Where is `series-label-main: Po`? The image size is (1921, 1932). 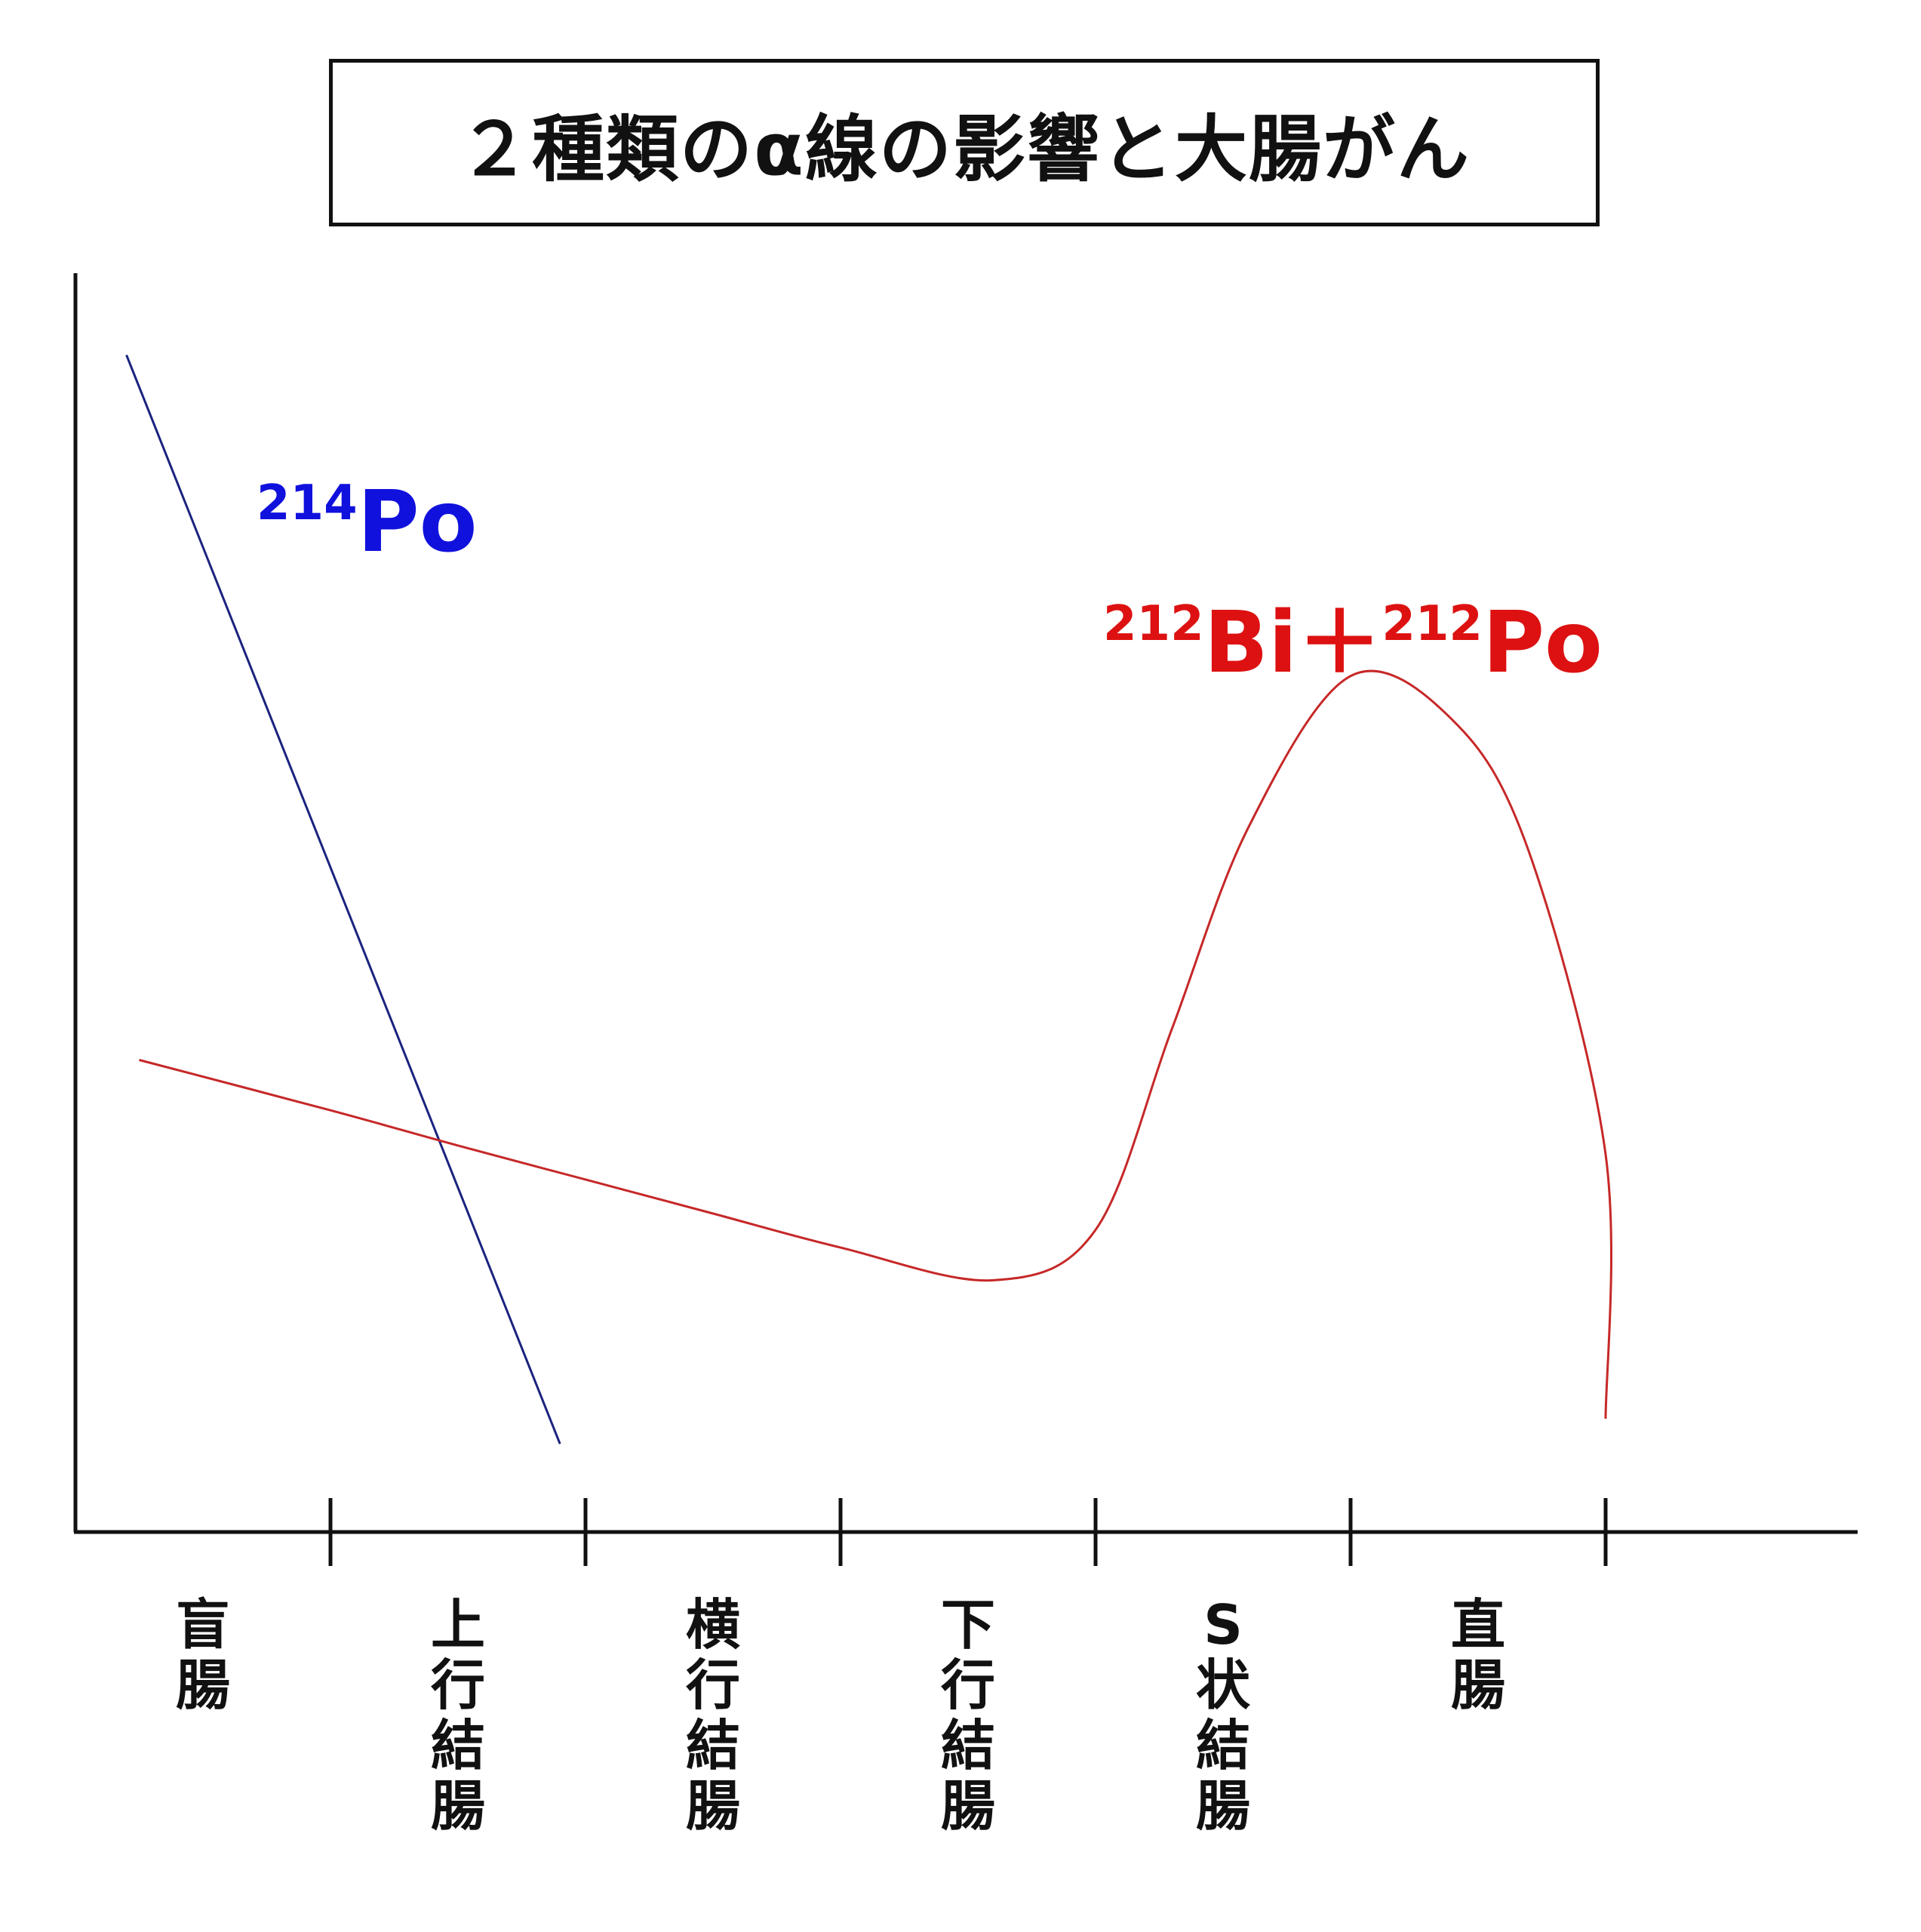 series-label-main: Po is located at coordinates (418, 522).